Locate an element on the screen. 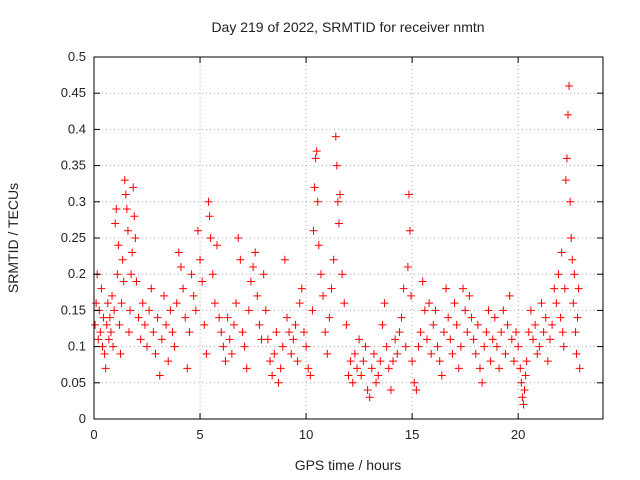 This screenshot has height=480, width=640. y-tick-label: 0 is located at coordinates (82, 418).